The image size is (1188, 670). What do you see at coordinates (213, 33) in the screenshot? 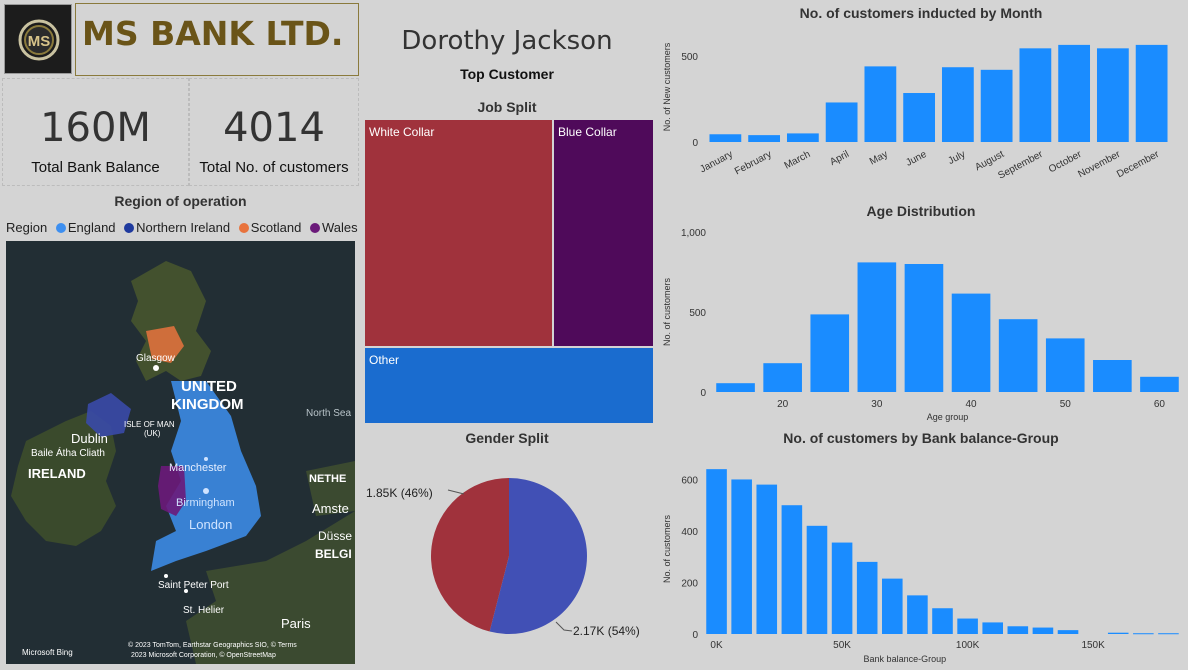
I see `bank-title: MS BANK LTD.` at bounding box center [213, 33].